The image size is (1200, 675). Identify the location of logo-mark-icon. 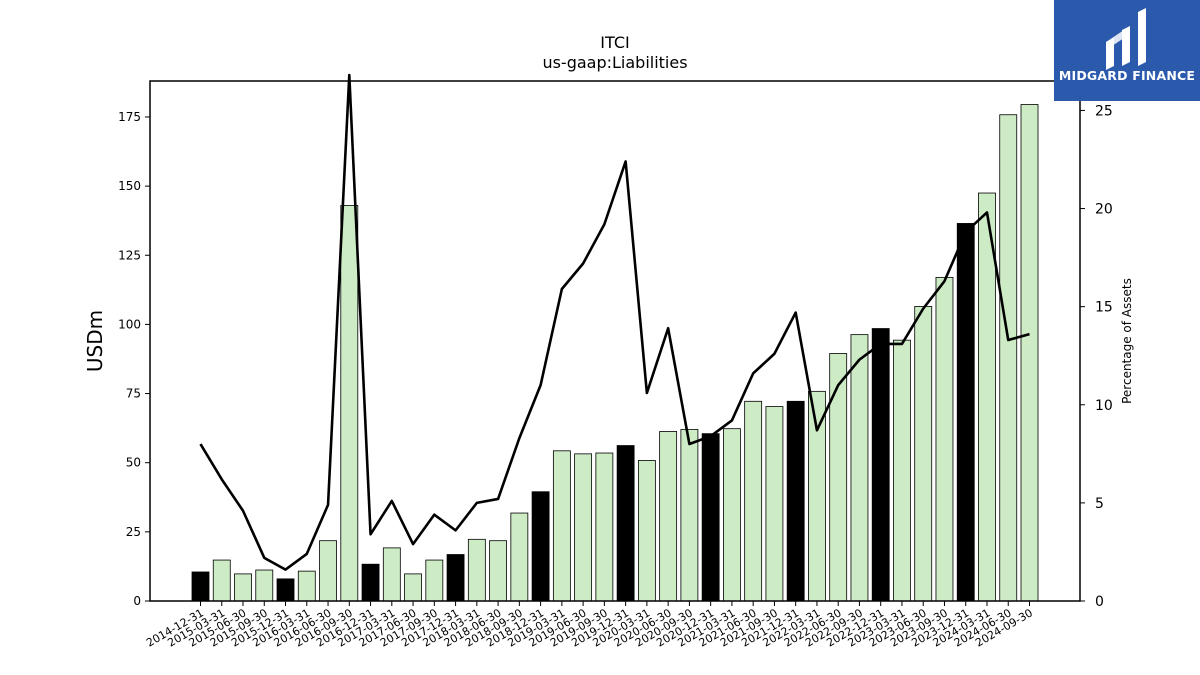
(1126, 39).